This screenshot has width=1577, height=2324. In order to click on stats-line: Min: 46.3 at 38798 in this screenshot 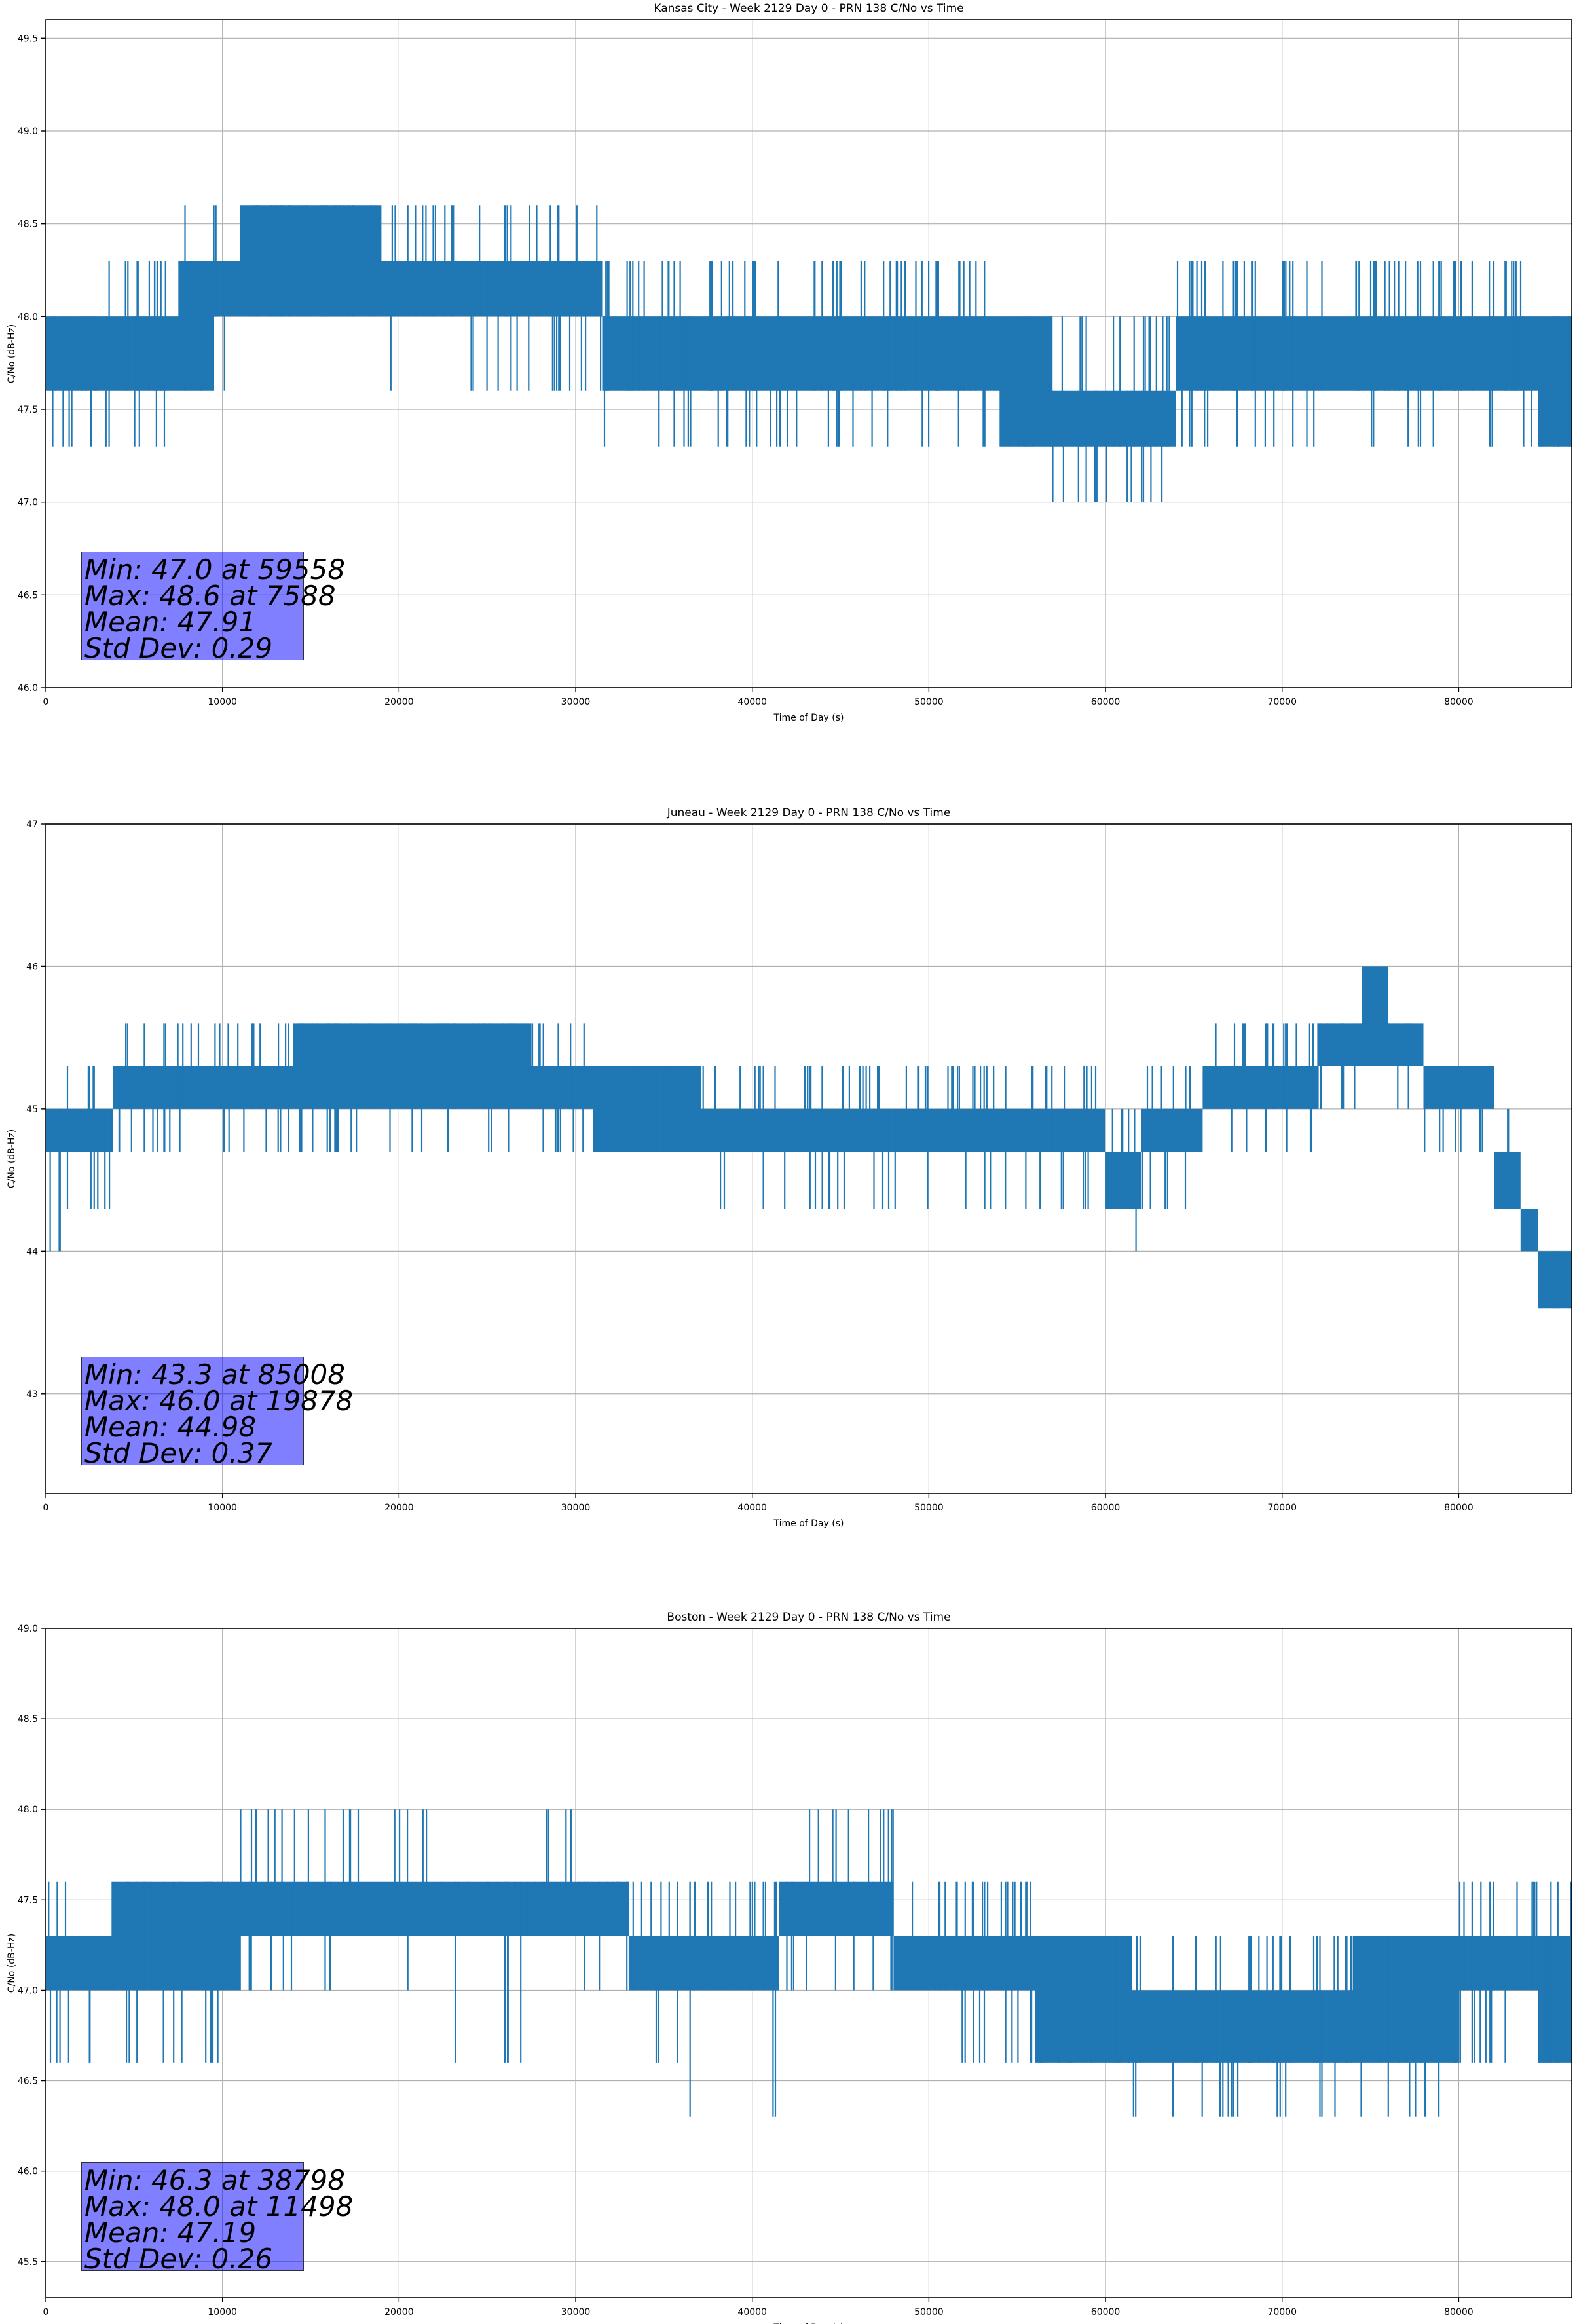, I will do `click(214, 2180)`.